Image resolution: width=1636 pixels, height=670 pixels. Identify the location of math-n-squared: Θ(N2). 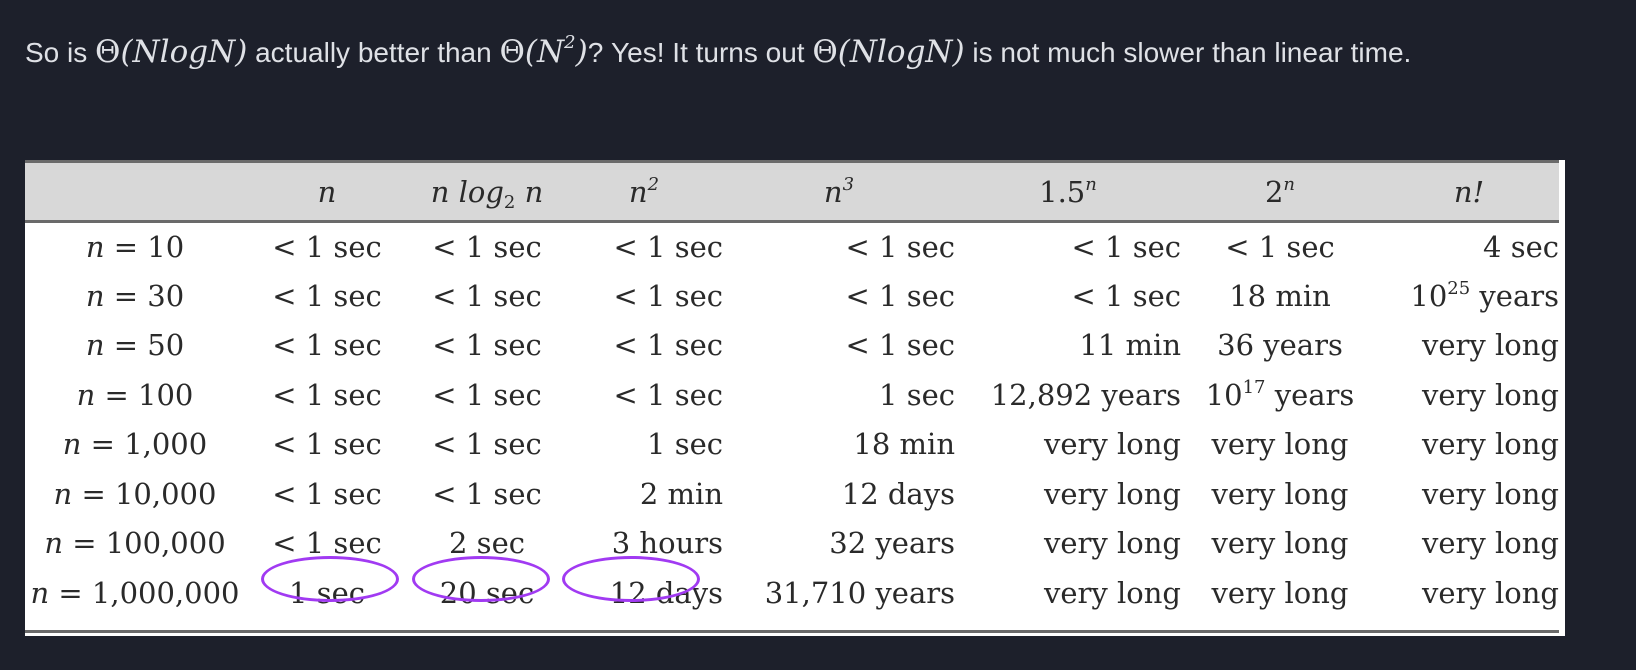
(543, 51).